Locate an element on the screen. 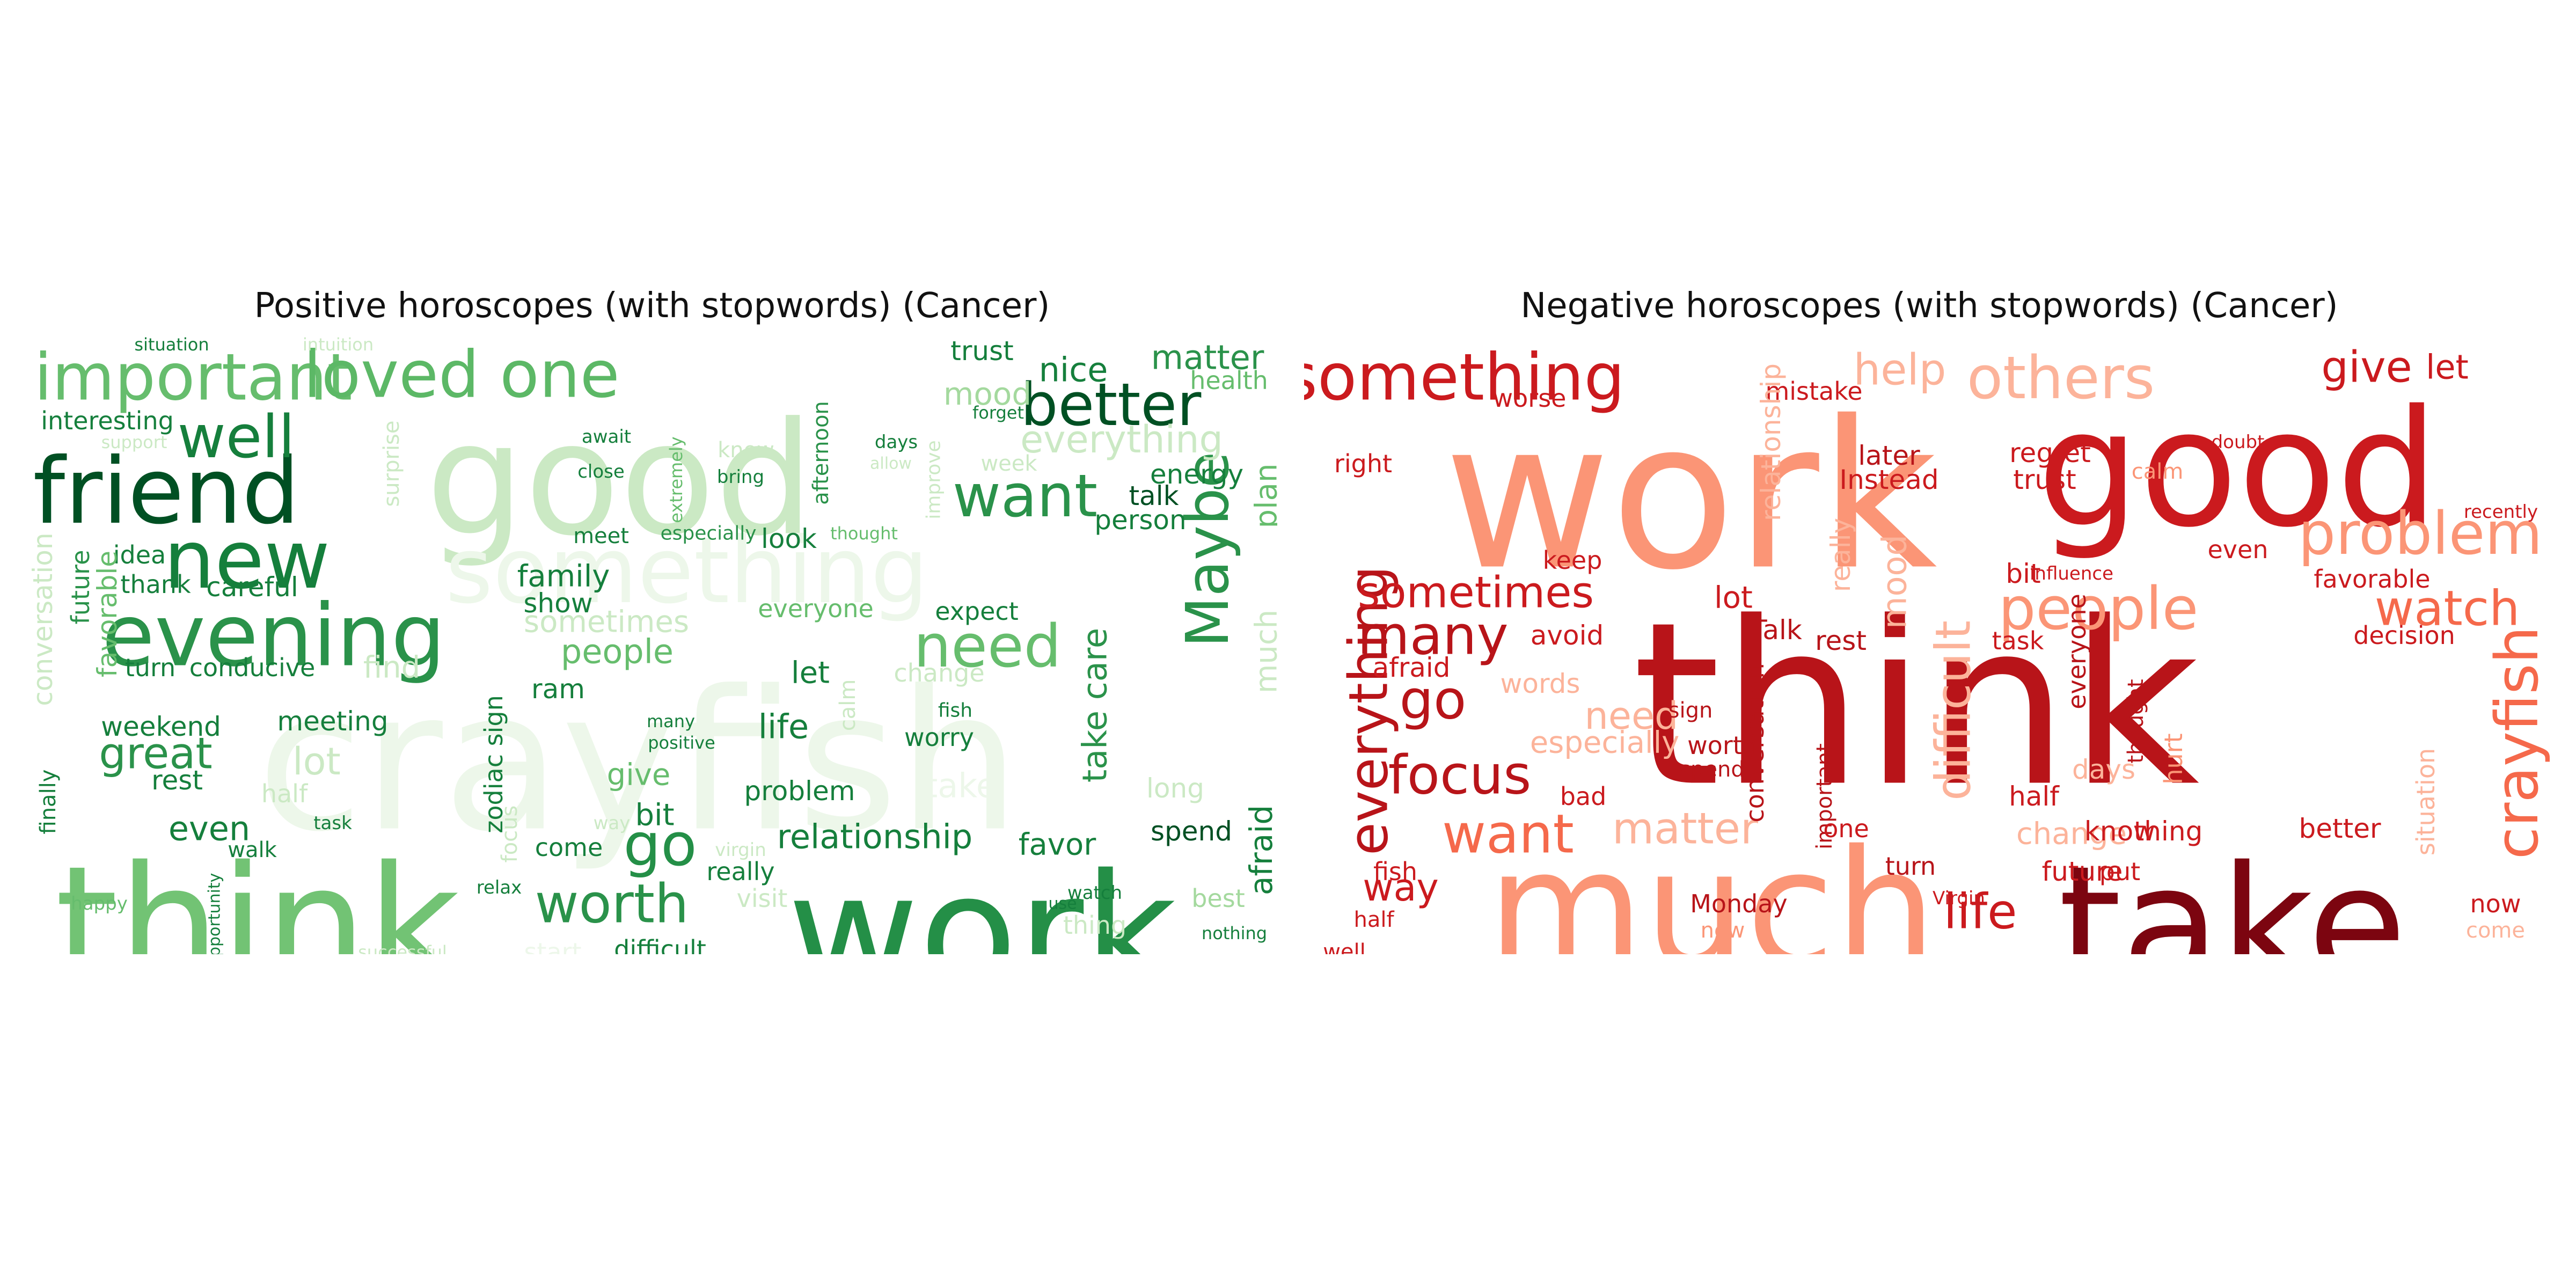 The width and height of the screenshot is (2576, 1288). cloud-word: afraid is located at coordinates (1260, 850).